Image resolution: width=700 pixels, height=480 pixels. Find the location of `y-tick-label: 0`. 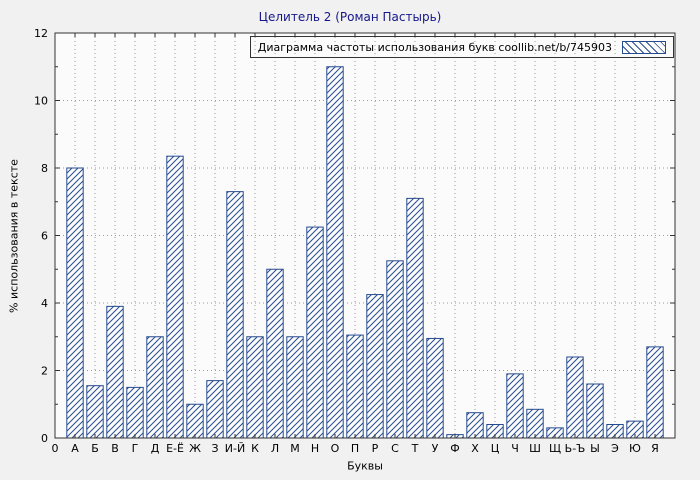

y-tick-label: 0 is located at coordinates (44, 438).